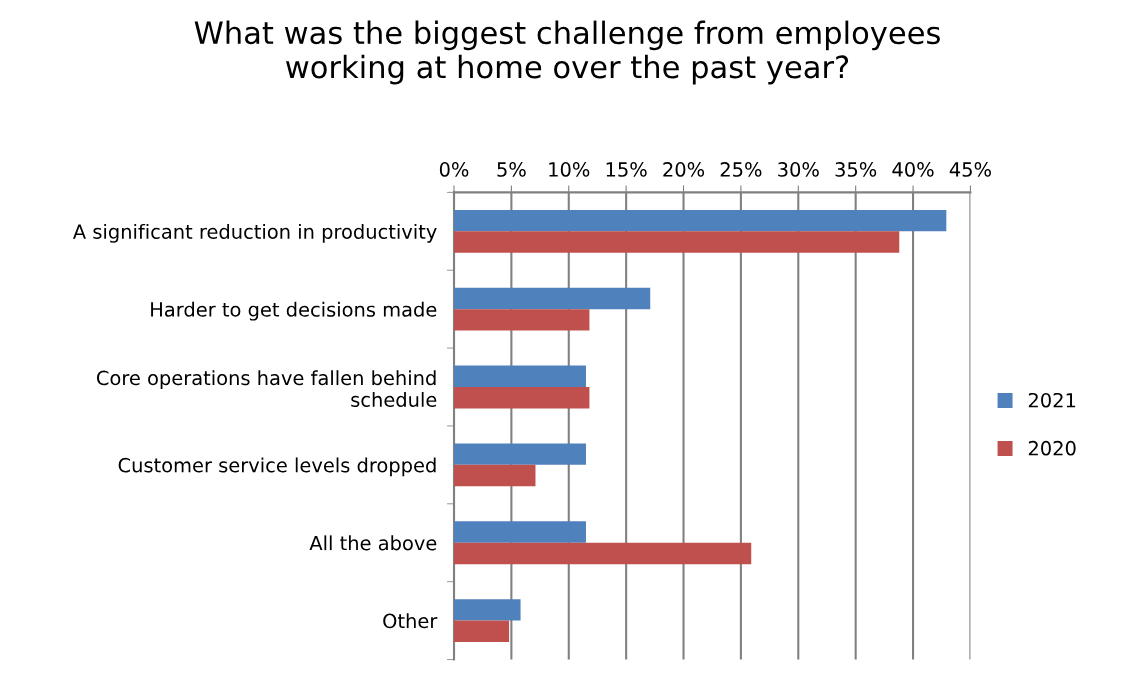  What do you see at coordinates (266, 389) in the screenshot?
I see `y-tick-label: Core operations have fallen behind schedule` at bounding box center [266, 389].